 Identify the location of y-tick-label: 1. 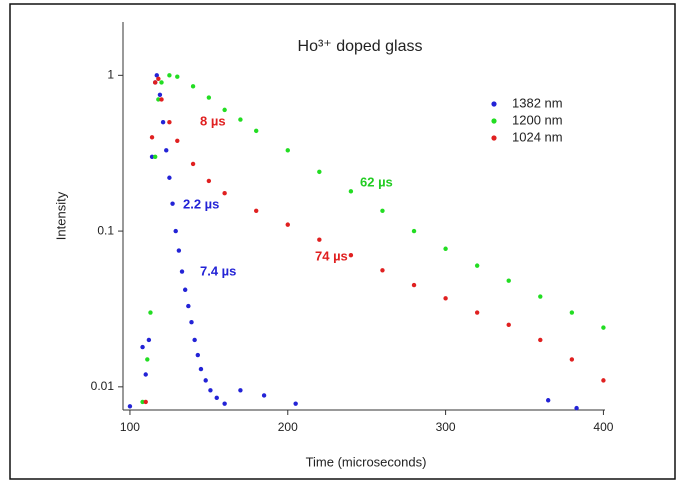
(110, 75).